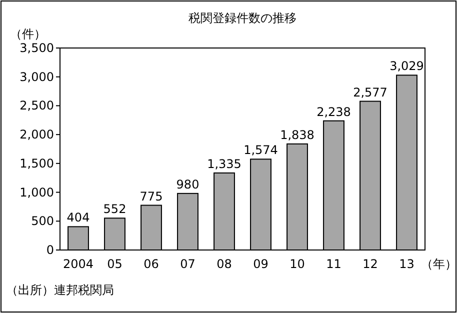 The width and height of the screenshot is (457, 313). What do you see at coordinates (242, 18) in the screenshot?
I see `chart-title: 税関登録件数の推移` at bounding box center [242, 18].